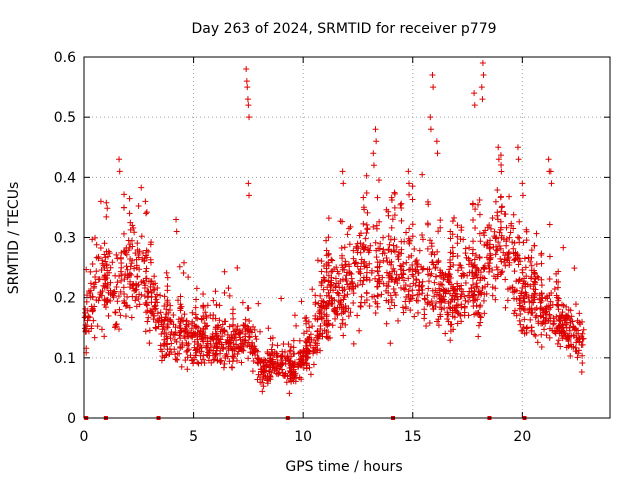  Describe the element at coordinates (14, 238) in the screenshot. I see `y-axis-title: SRMTID / TECUs` at that location.